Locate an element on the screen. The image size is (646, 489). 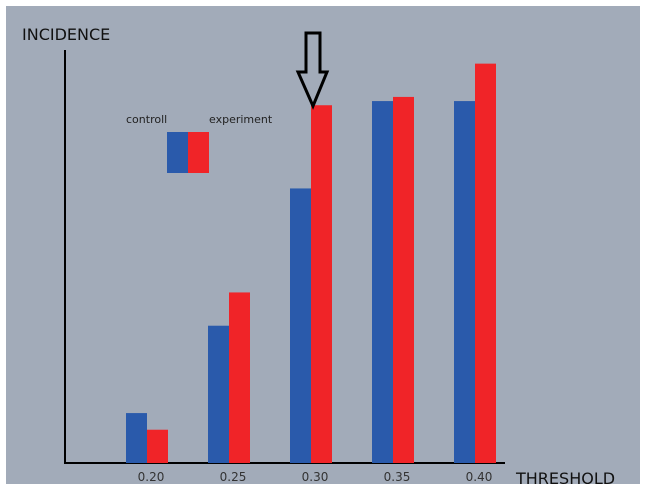
legend: controll experiment is located at coordinates (199, 143).